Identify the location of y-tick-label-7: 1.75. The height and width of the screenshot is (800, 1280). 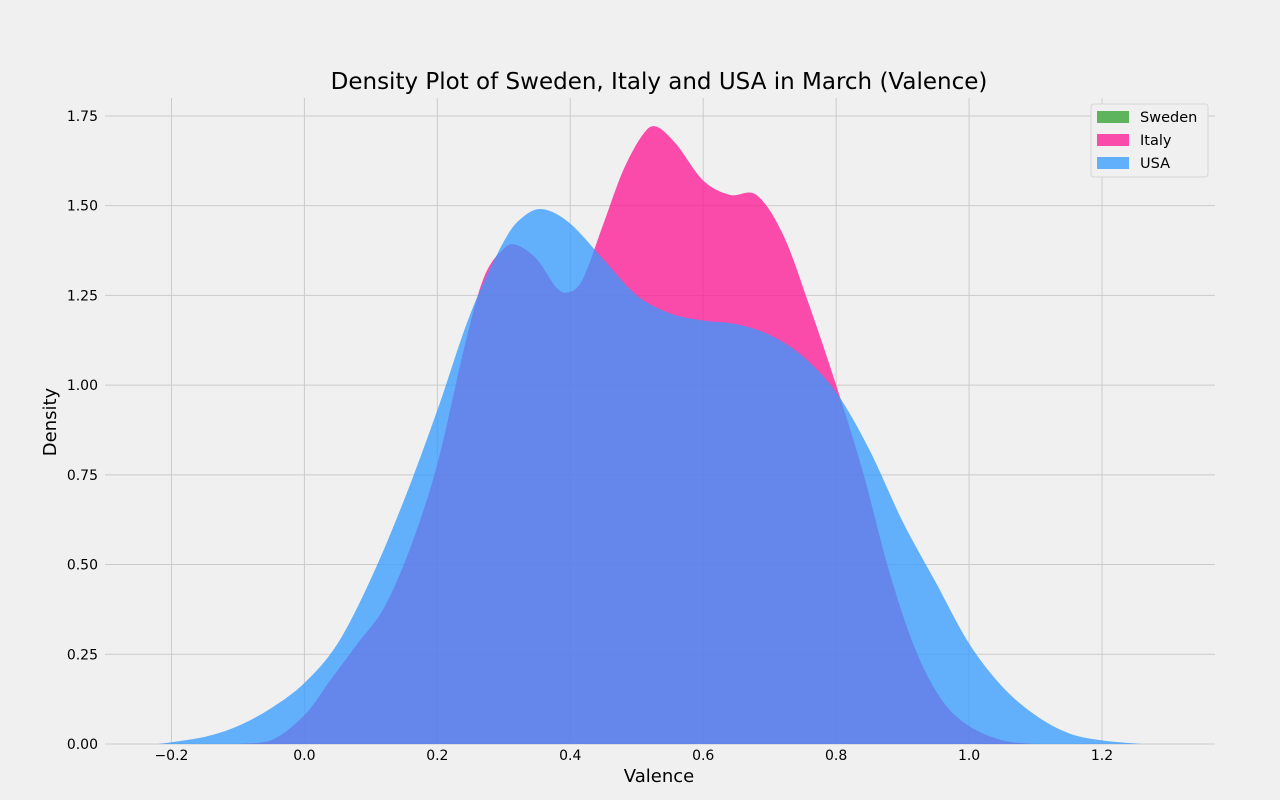
(82, 117).